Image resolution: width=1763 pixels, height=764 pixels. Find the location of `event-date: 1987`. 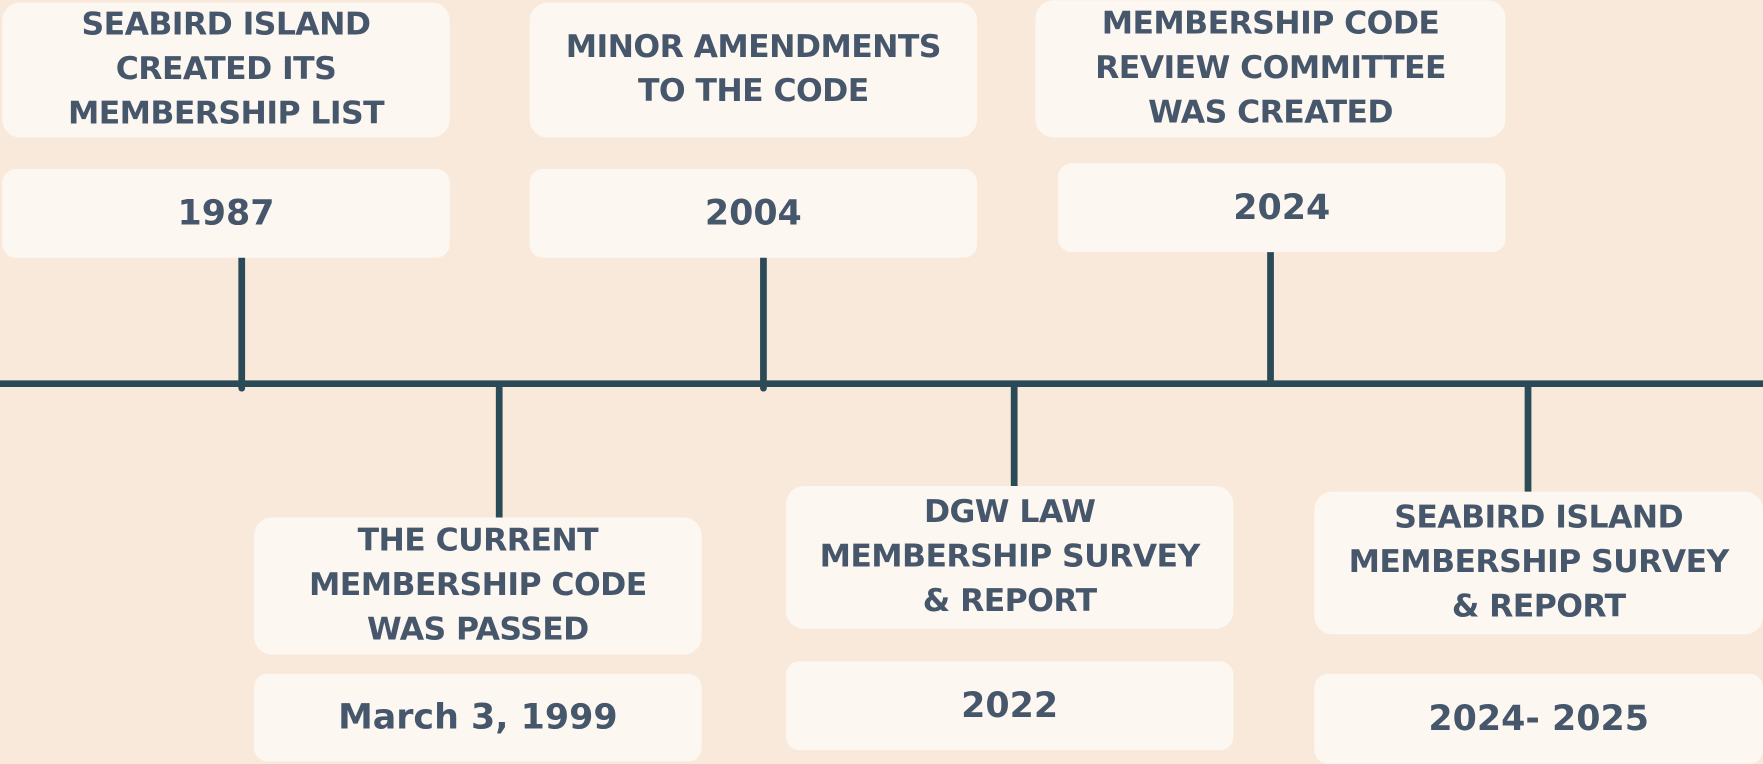

event-date: 1987 is located at coordinates (226, 213).